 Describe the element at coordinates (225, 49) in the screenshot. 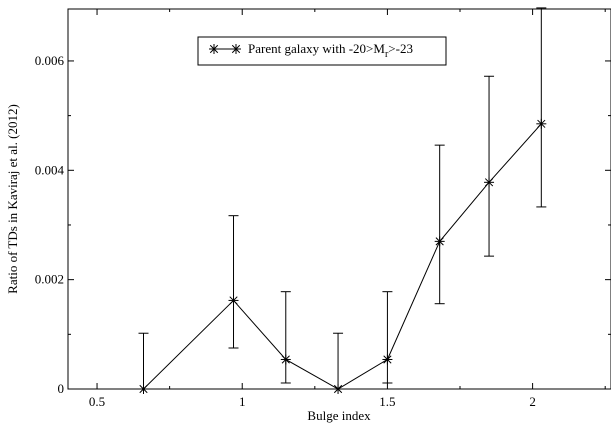

I see `legend-markers` at that location.